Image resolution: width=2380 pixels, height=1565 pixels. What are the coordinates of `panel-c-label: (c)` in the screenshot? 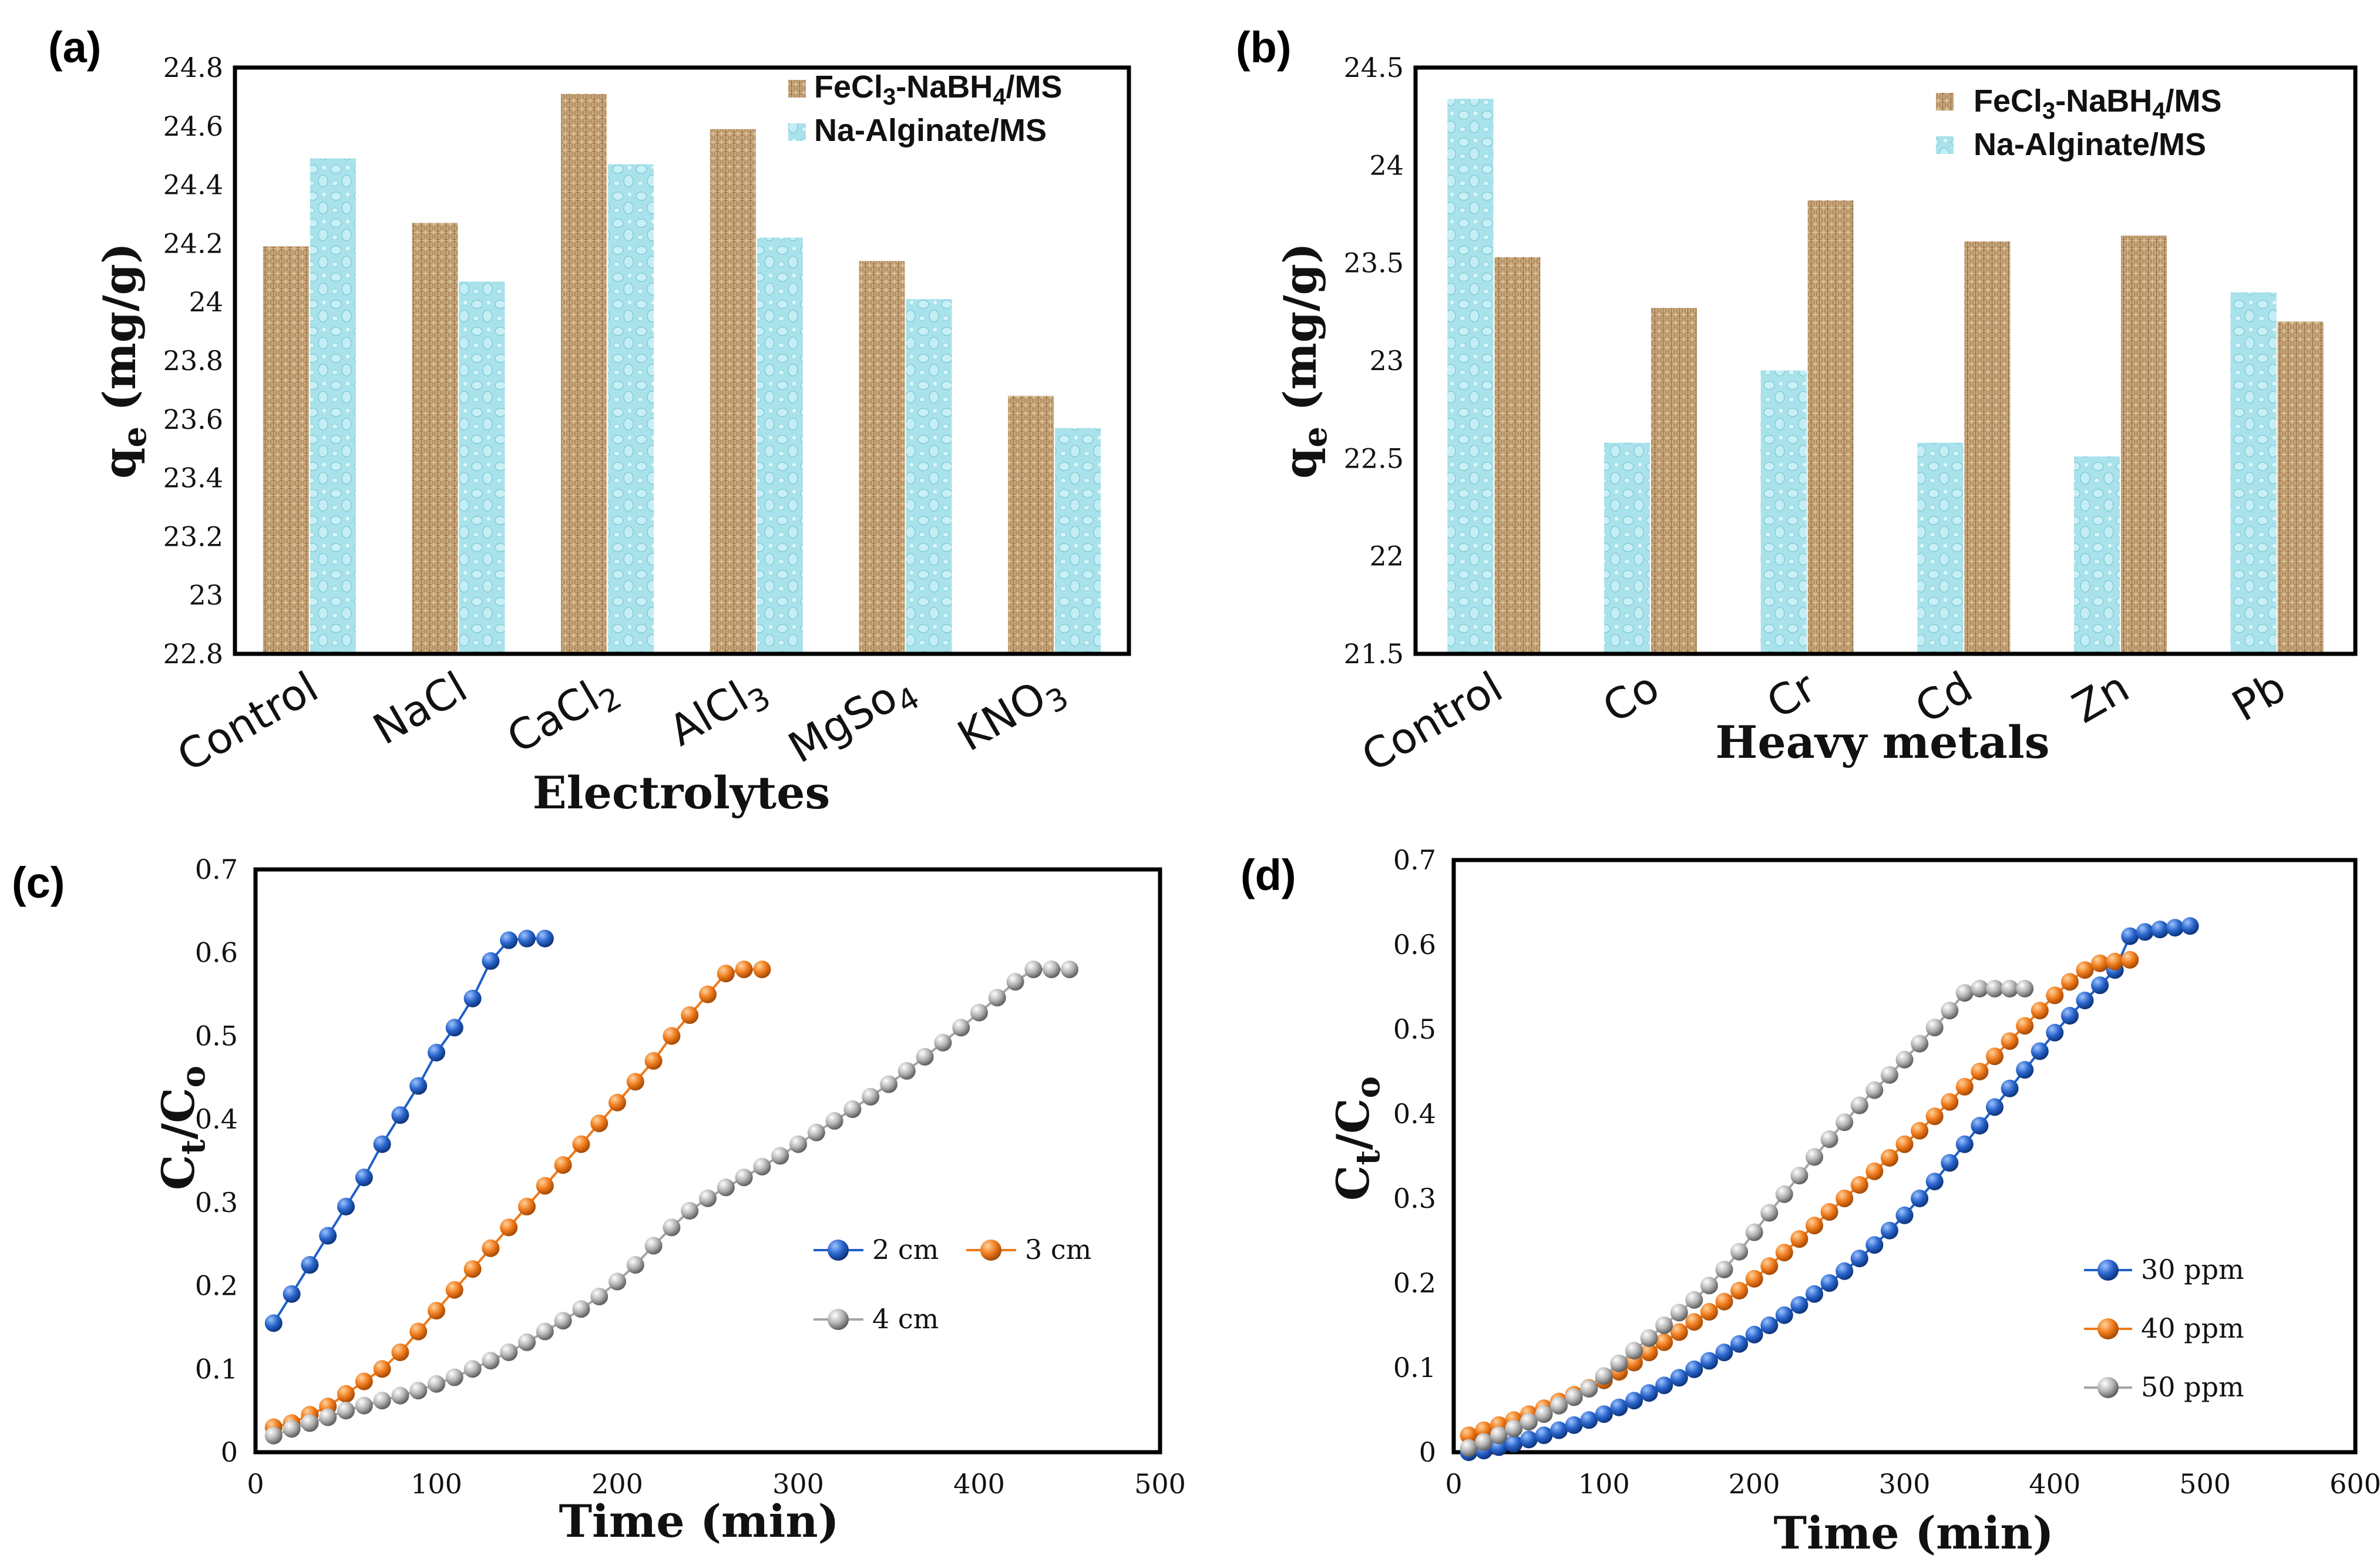 It's located at (38, 882).